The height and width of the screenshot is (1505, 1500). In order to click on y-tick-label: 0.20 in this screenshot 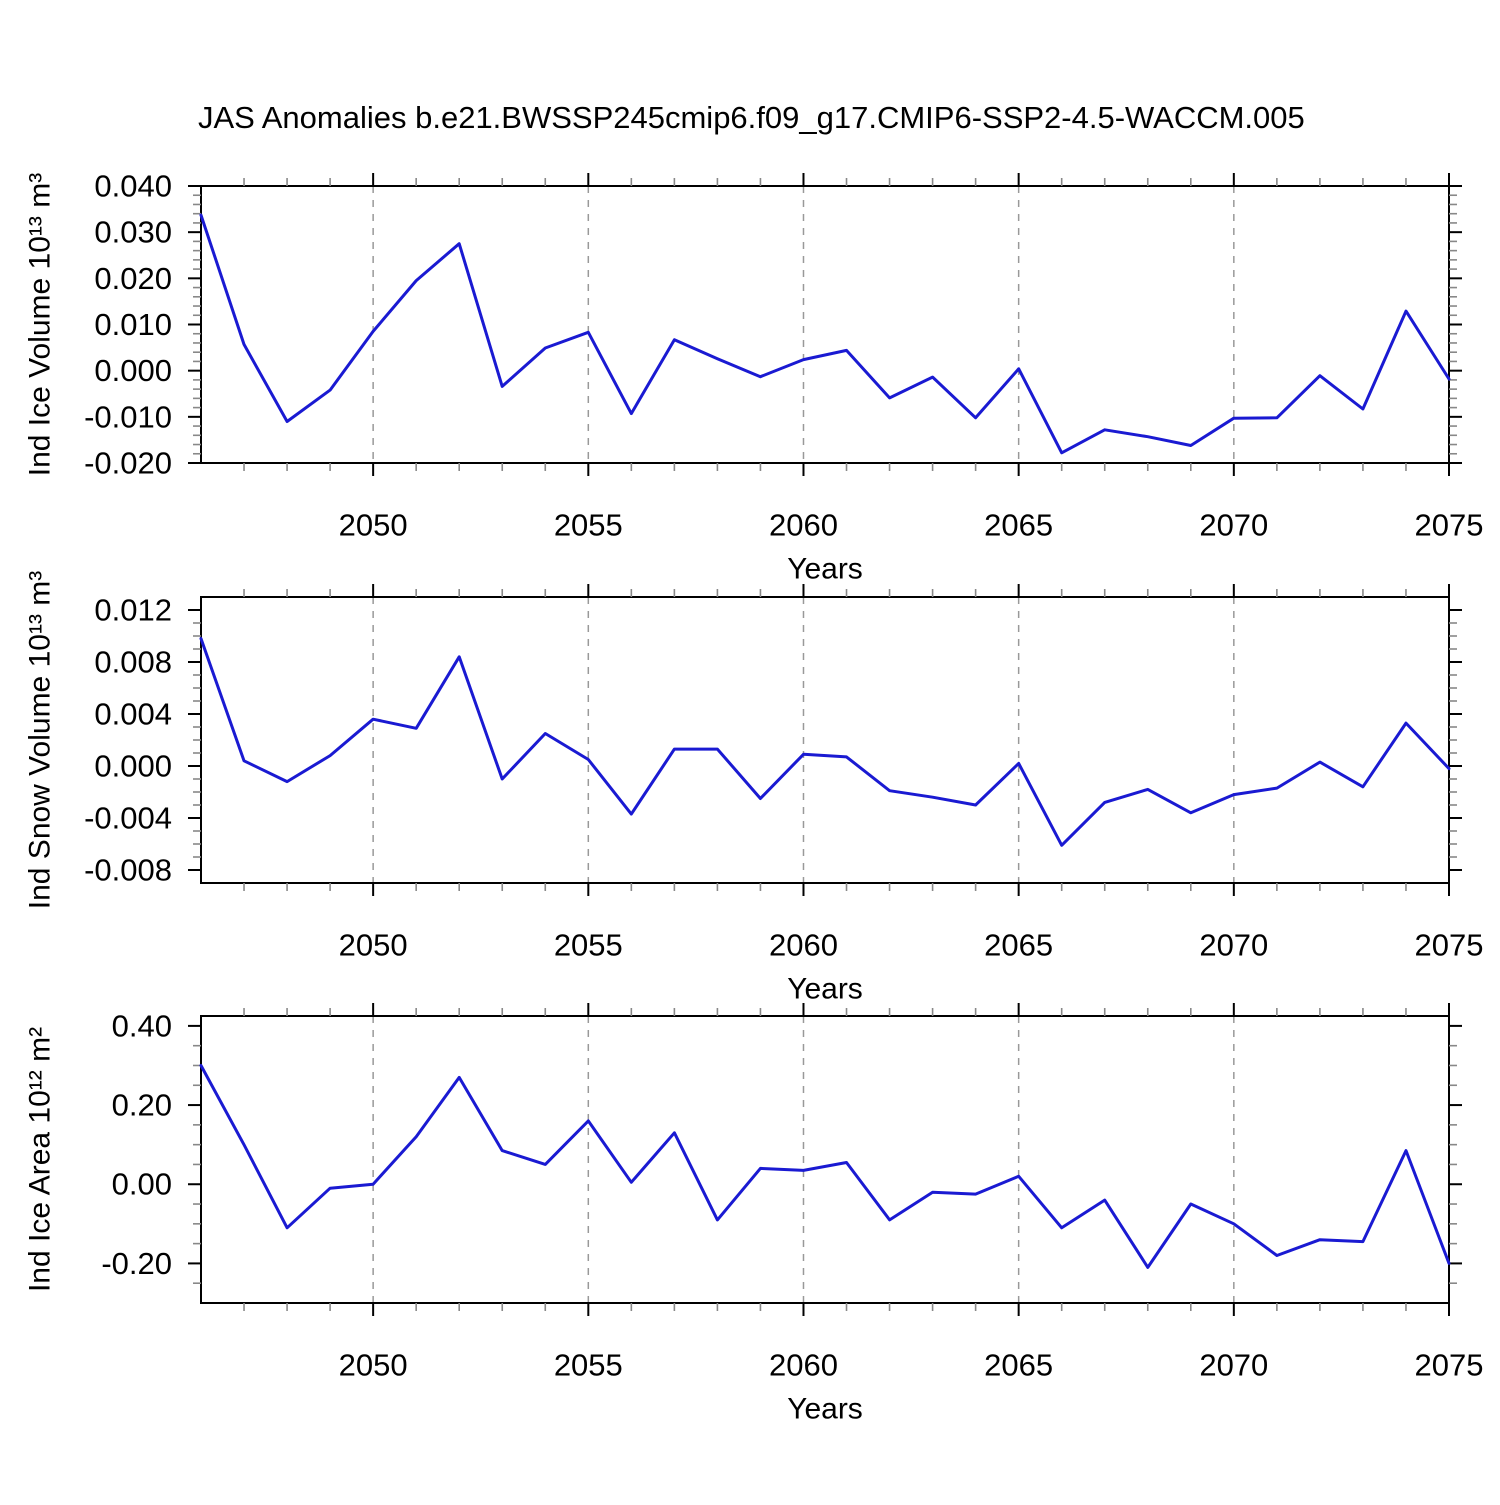, I will do `click(142, 1105)`.